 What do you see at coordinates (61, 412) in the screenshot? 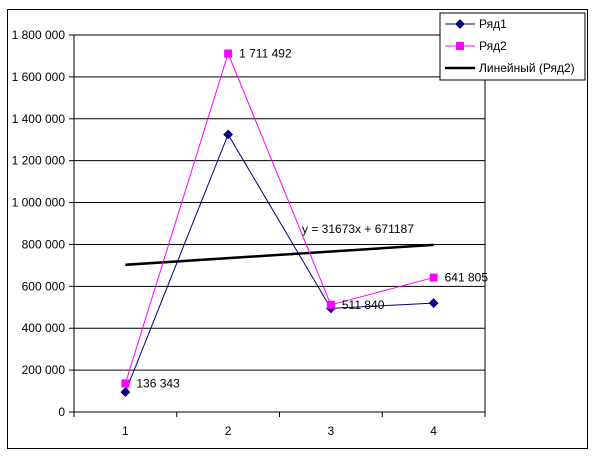
I see `y-tick-label: 0` at bounding box center [61, 412].